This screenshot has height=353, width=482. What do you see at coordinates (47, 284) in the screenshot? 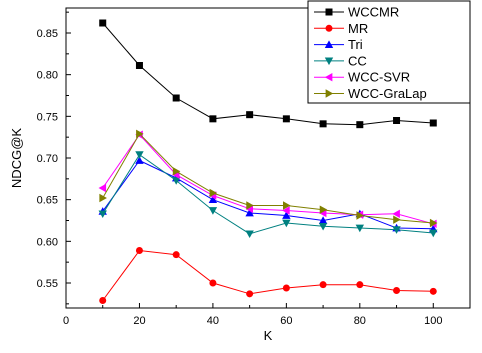
I see `y-tick-label: 0.55` at bounding box center [47, 284].